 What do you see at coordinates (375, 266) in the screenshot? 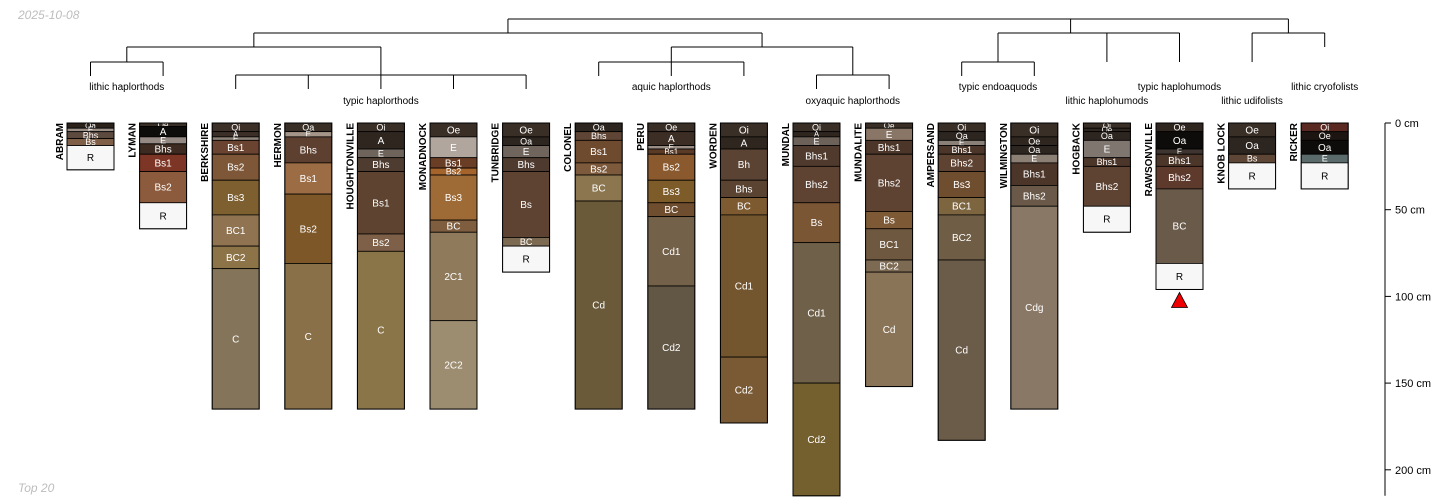
I see `profile-houghtonville: HOUGHTONVILLE Oi AE Bhs Bs1 Bs2 C` at bounding box center [375, 266].